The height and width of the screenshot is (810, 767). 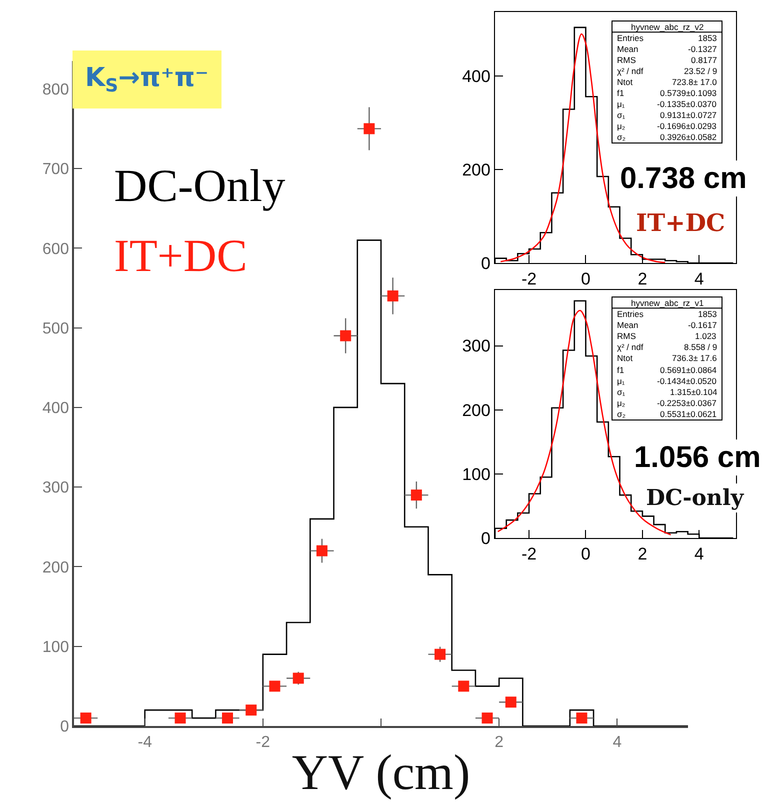 I want to click on x-axis-title: YV (cm), so click(x=381, y=772).